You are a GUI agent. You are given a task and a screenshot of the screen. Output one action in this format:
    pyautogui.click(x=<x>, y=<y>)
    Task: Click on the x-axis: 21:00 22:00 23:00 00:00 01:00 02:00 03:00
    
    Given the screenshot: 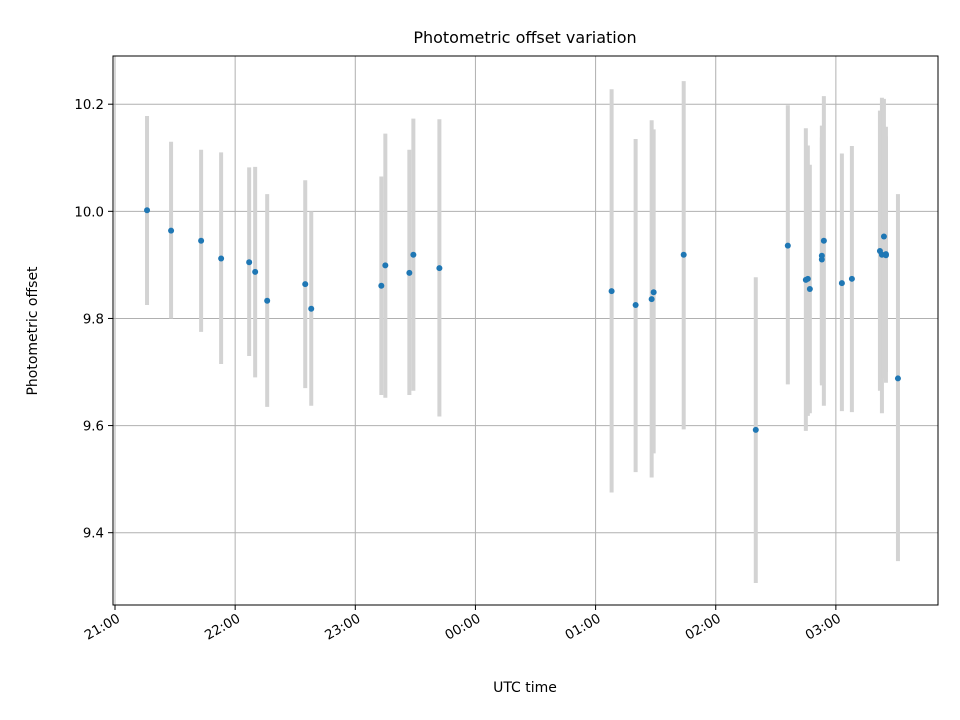 What is the action you would take?
    pyautogui.click(x=463, y=624)
    